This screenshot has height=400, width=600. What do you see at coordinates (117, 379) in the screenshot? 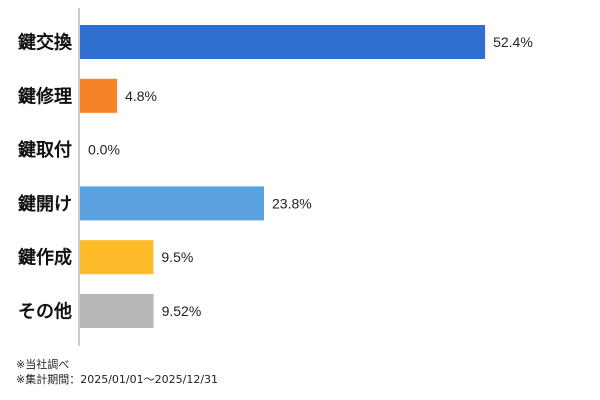
I see `footnote-period: ※集計期間：2025/01/01～2025/12/31` at bounding box center [117, 379].